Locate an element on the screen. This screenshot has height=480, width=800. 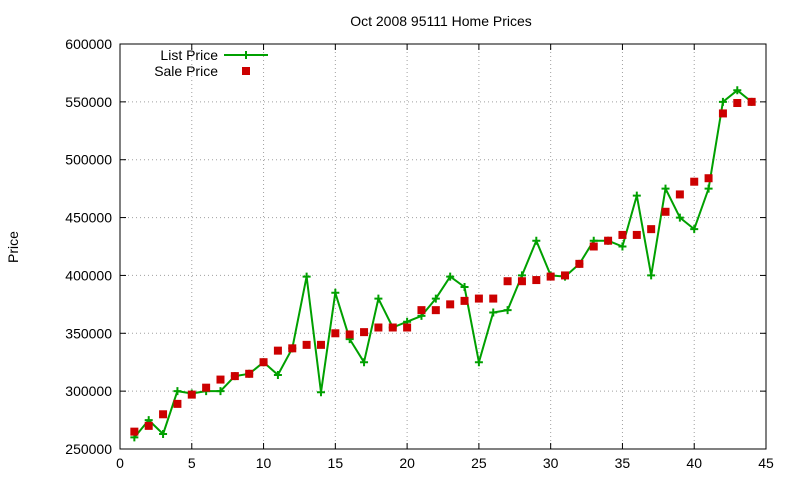
y-axis-label: Price is located at coordinates (13, 247).